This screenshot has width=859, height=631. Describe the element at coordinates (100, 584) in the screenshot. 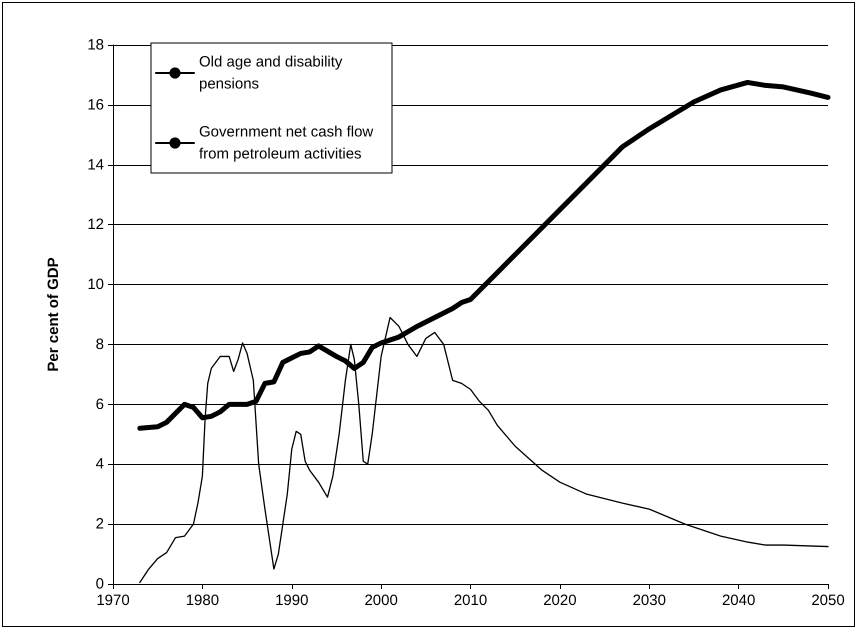

I see `y-tick-label: 0` at that location.